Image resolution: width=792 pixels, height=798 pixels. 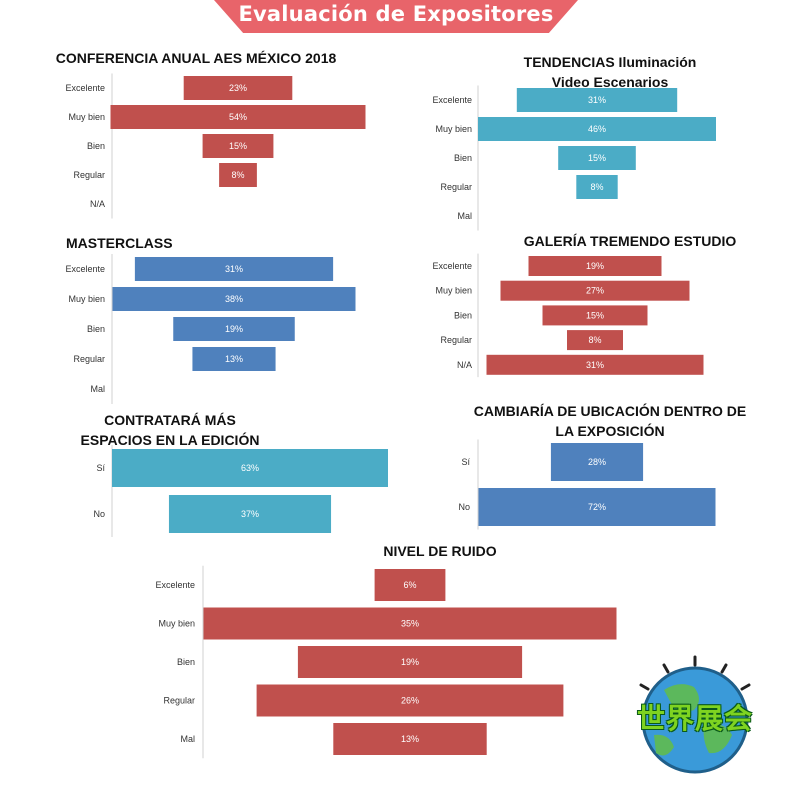 I want to click on data-label: 26%, so click(x=410, y=701).